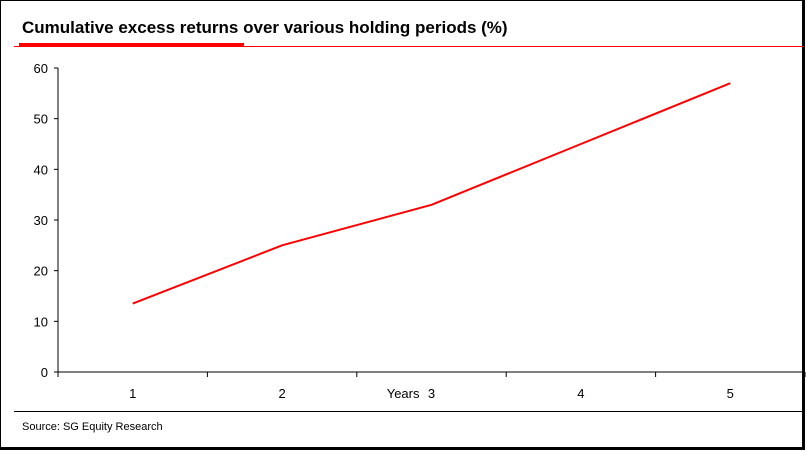  Describe the element at coordinates (580, 393) in the screenshot. I see `x-tick-label: 4` at that location.